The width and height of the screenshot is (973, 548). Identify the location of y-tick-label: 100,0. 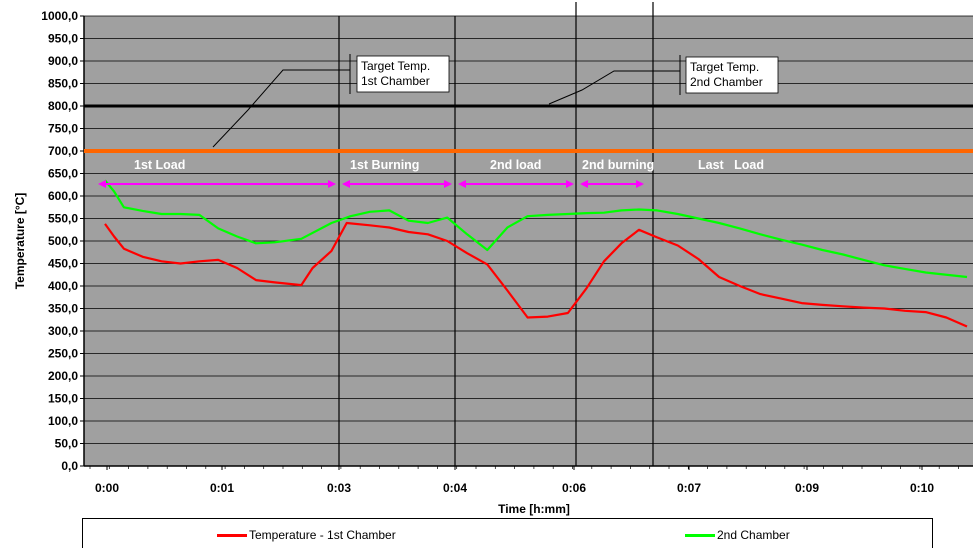
(63, 421).